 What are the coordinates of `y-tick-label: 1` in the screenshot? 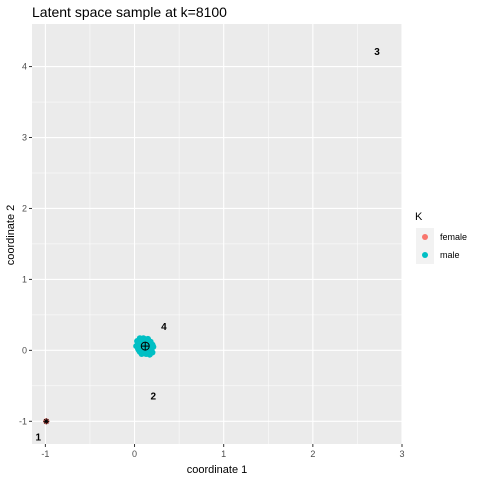 It's located at (24, 279).